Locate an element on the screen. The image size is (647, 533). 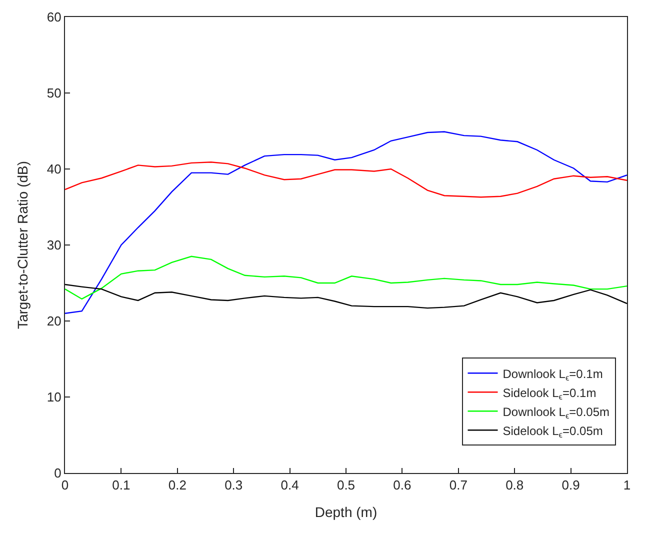
y-axis-title: Target-to-Clutter Ratio (dB) is located at coordinates (22, 245).